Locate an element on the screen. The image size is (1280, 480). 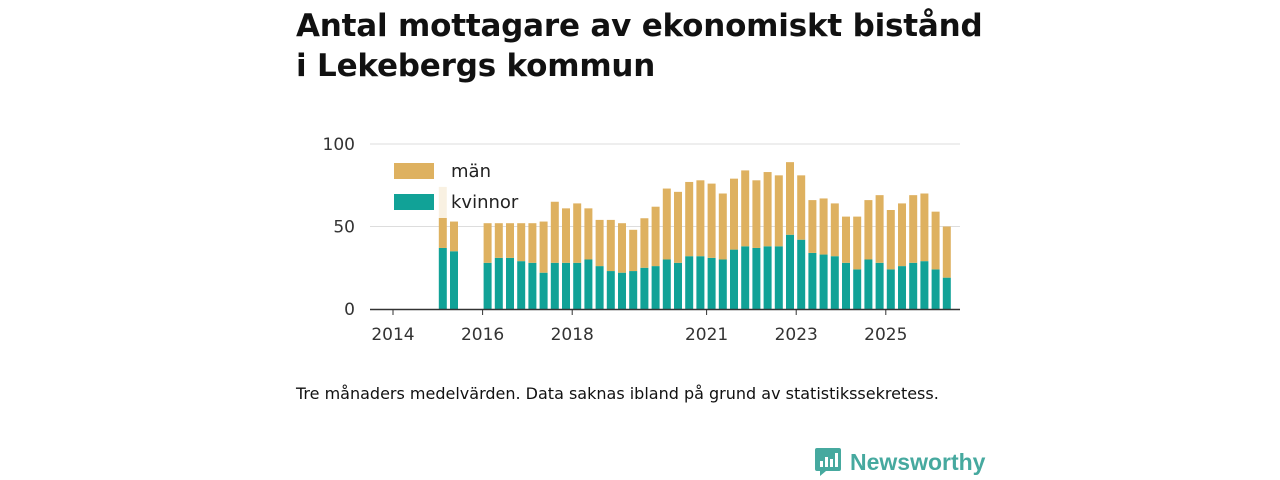
y-tick-label: 50 is located at coordinates (344, 228).